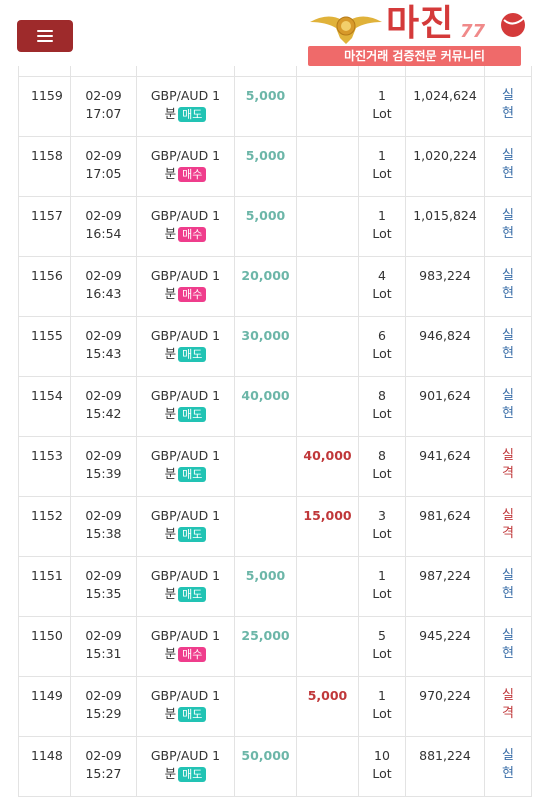 This screenshot has height=797, width=549. What do you see at coordinates (382, 395) in the screenshot?
I see `lot-value: 8` at bounding box center [382, 395].